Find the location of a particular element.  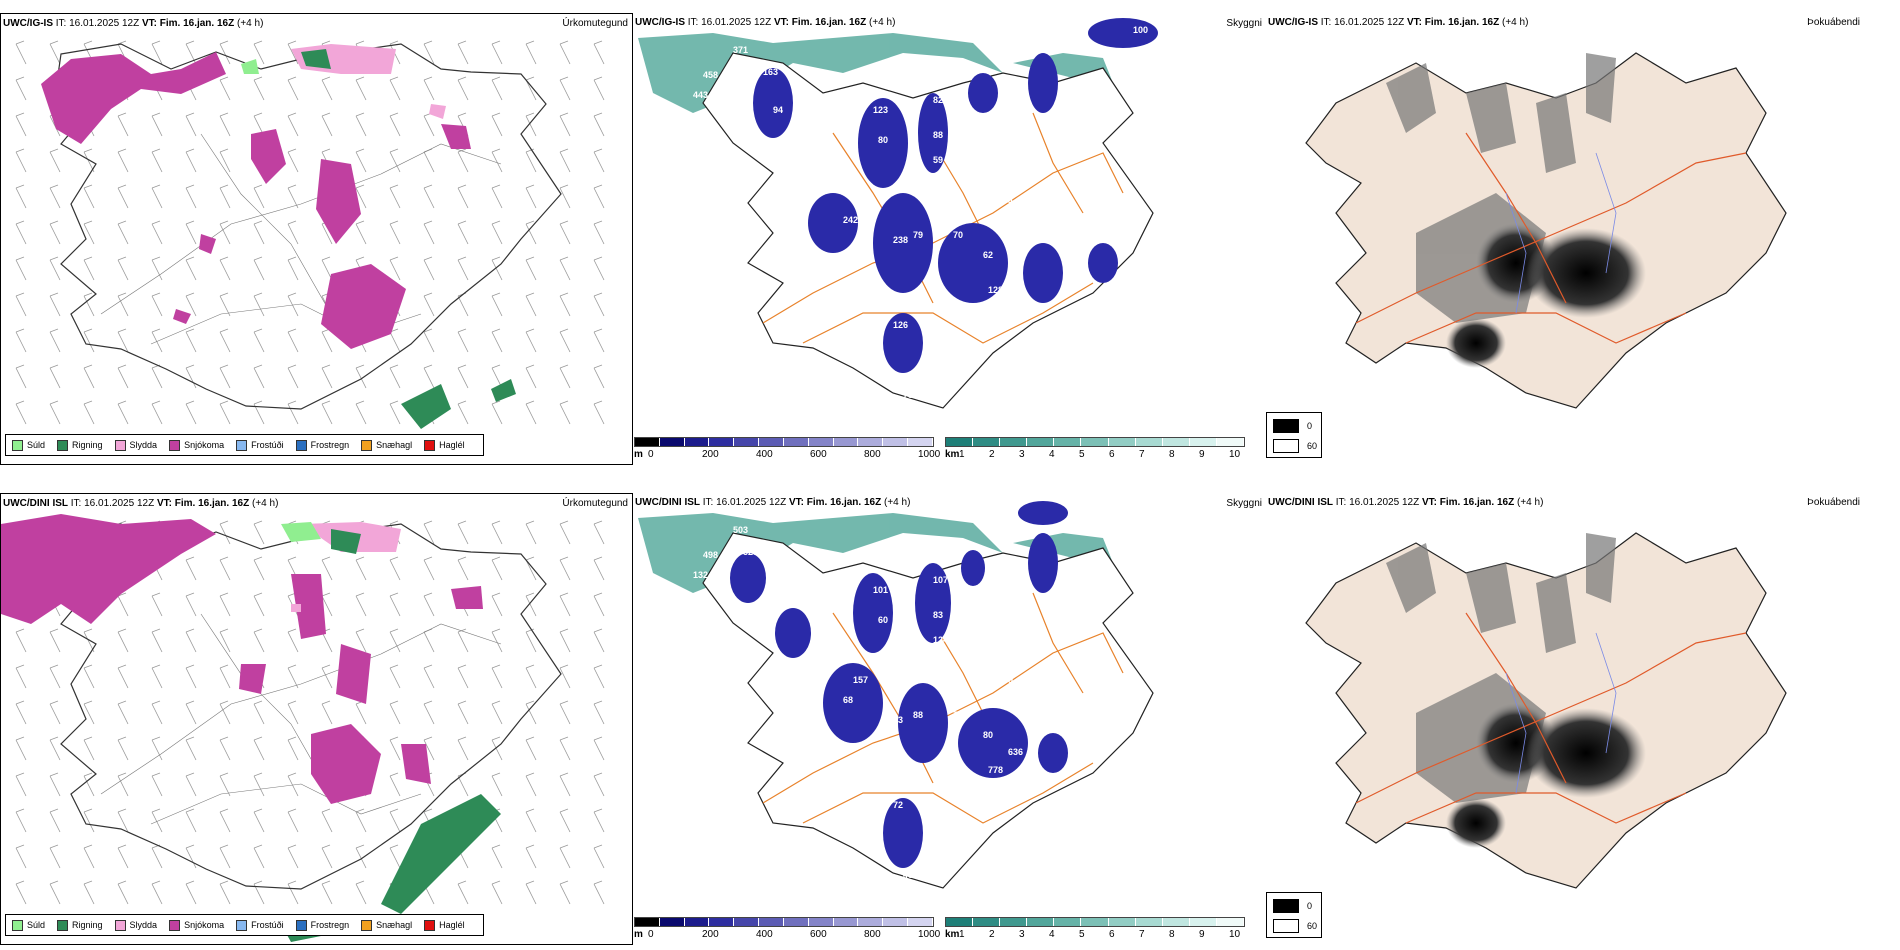

scale-tick: 10 is located at coordinates (1235, 454).